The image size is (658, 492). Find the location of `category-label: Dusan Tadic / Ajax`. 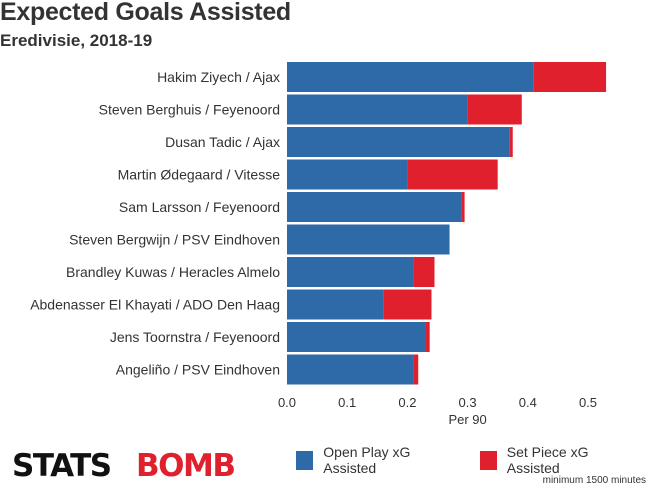

category-label: Dusan Tadic / Ajax is located at coordinates (222, 142).